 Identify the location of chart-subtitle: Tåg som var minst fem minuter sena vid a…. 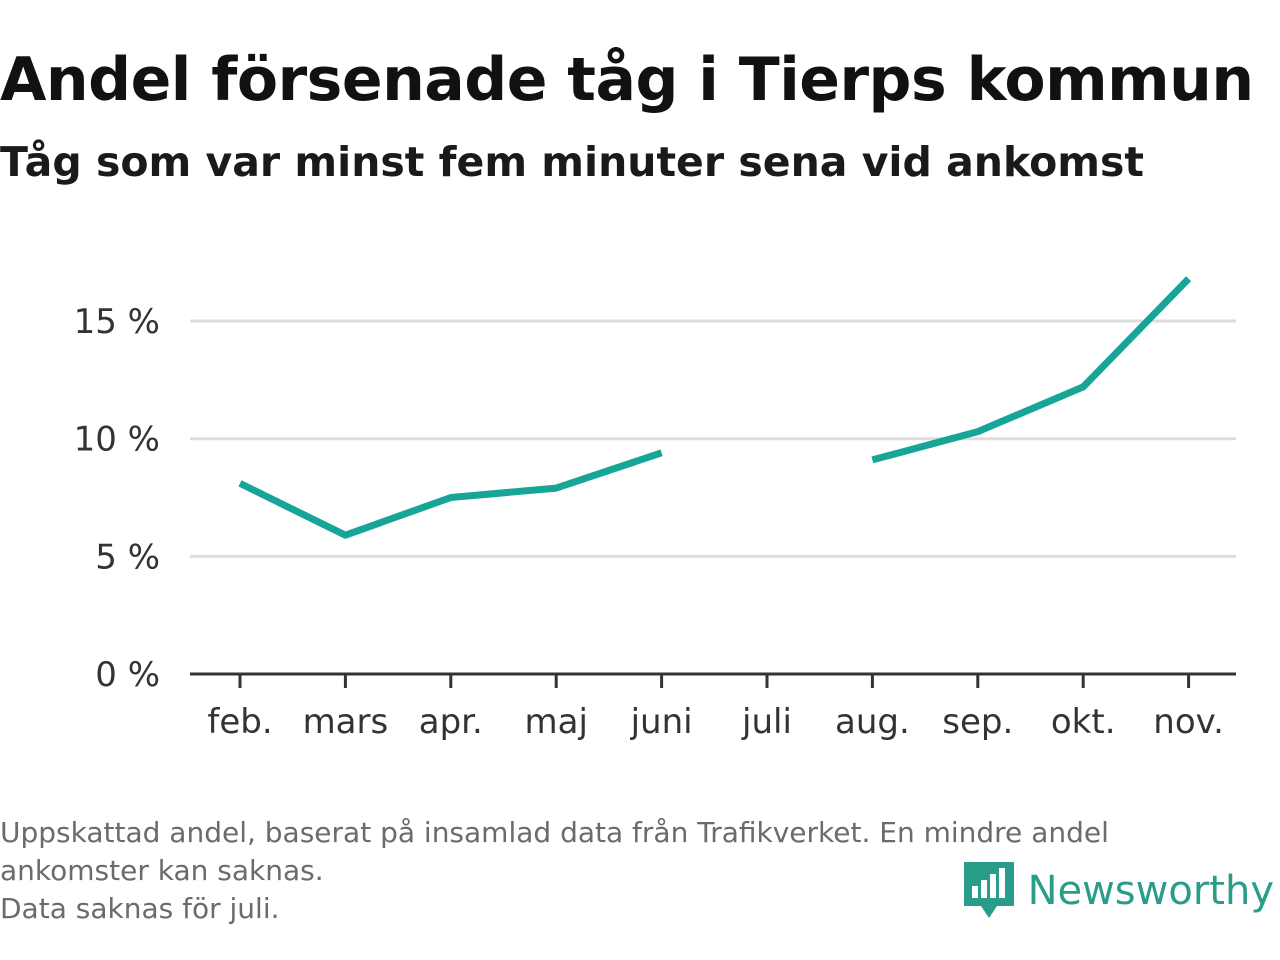
(572, 162).